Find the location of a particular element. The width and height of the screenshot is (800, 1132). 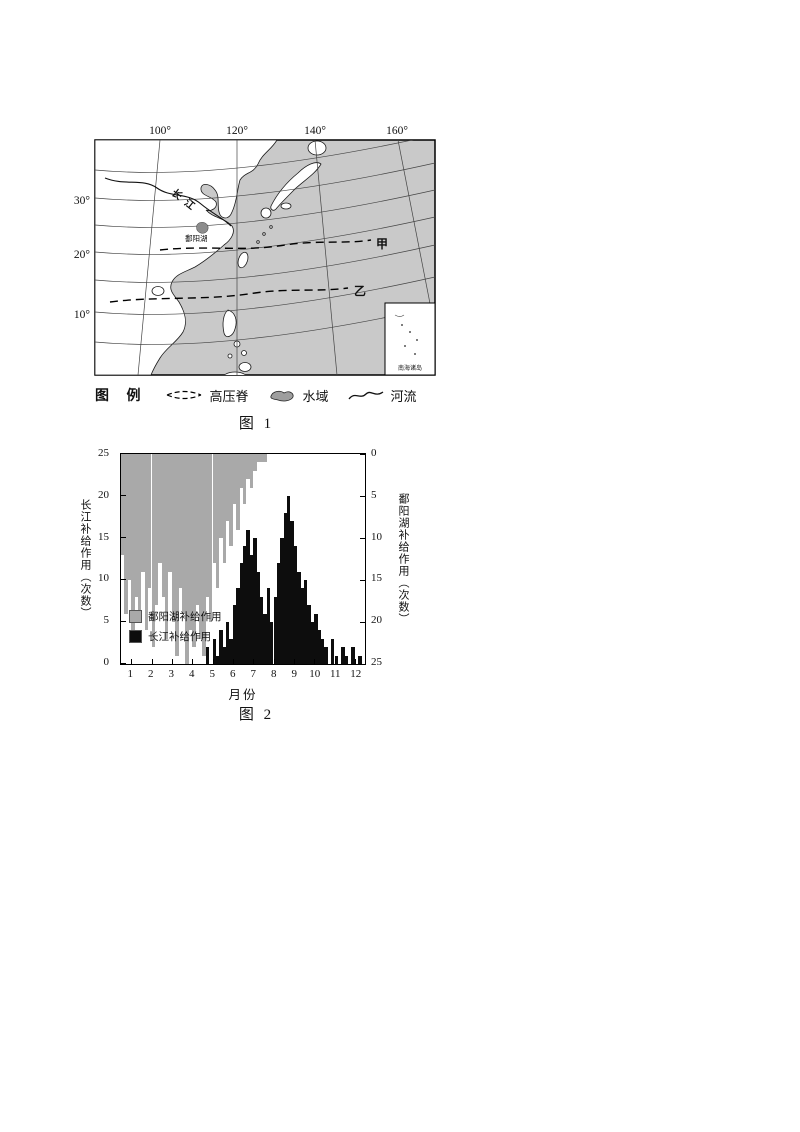

figure-2-caption: 图 2 is located at coordinates (256, 715).